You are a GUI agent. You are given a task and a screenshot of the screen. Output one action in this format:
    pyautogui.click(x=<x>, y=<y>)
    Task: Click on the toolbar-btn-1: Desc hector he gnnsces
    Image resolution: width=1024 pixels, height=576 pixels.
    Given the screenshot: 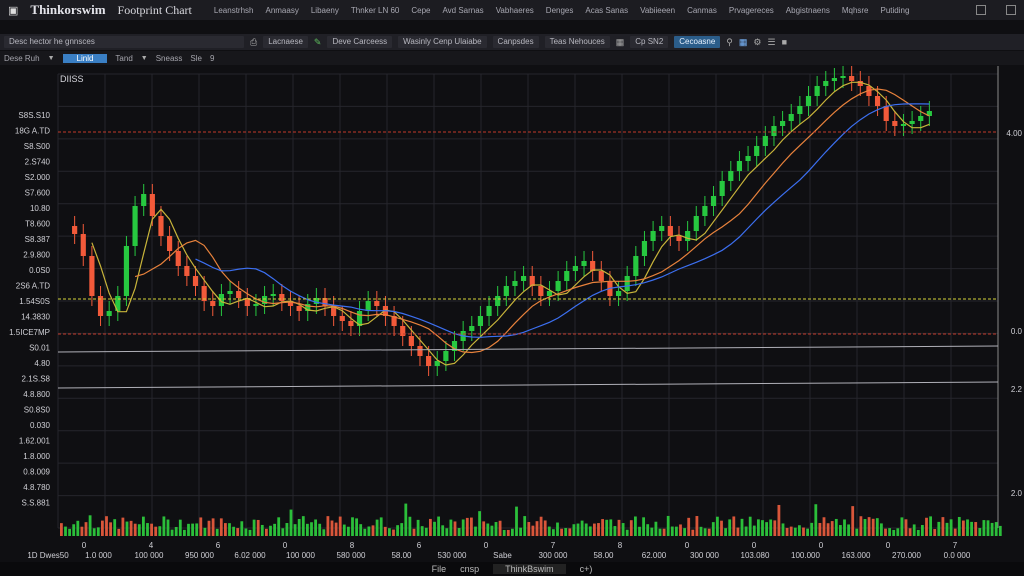 What is the action you would take?
    pyautogui.click(x=124, y=42)
    